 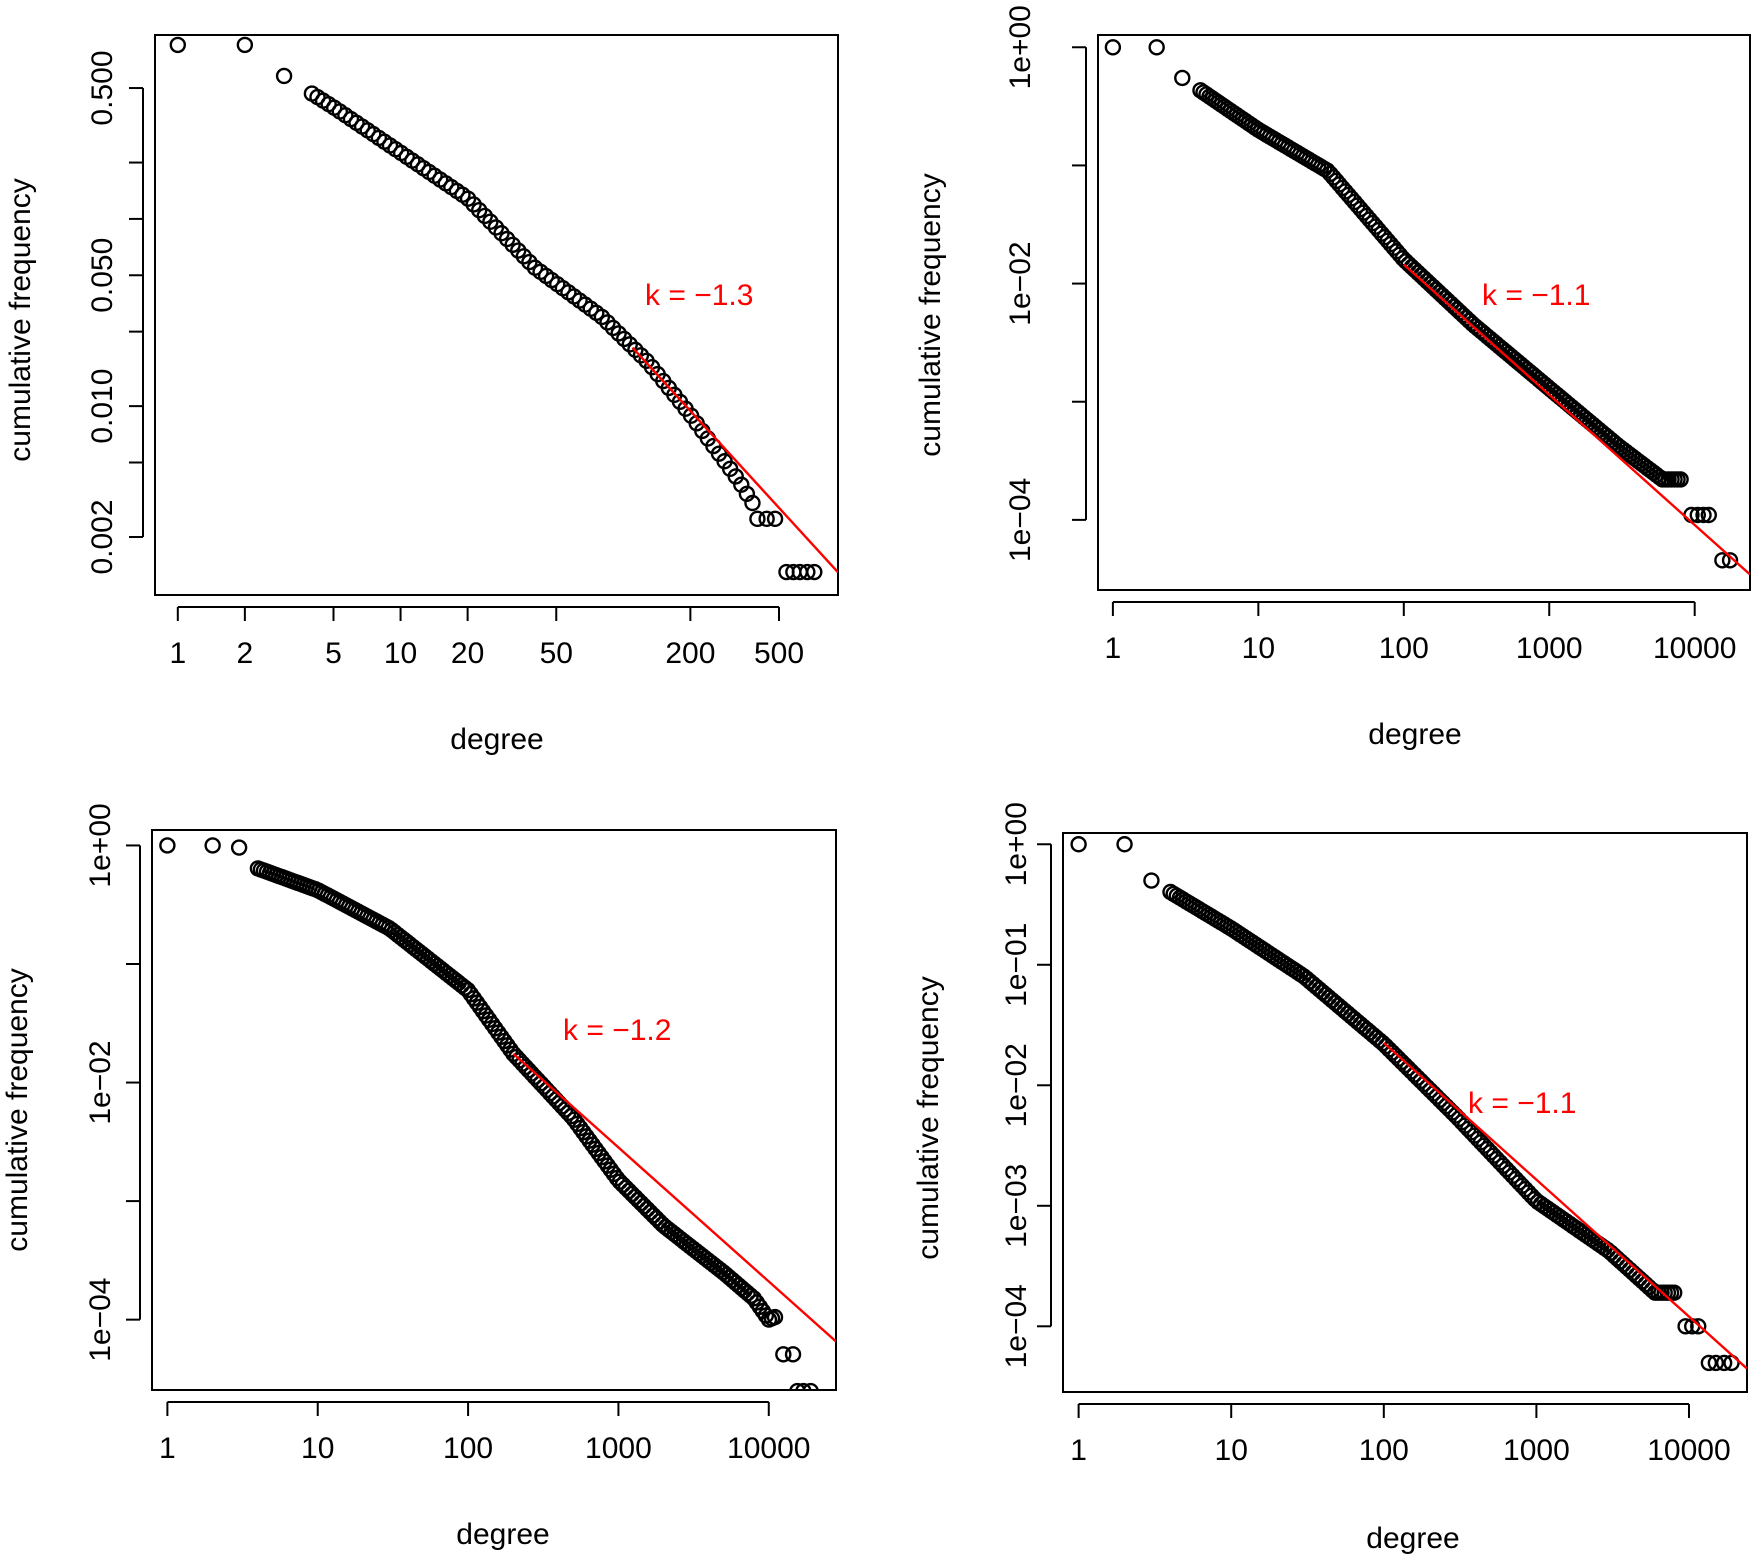 What do you see at coordinates (779, 653) in the screenshot?
I see `x-tick-label: 500` at bounding box center [779, 653].